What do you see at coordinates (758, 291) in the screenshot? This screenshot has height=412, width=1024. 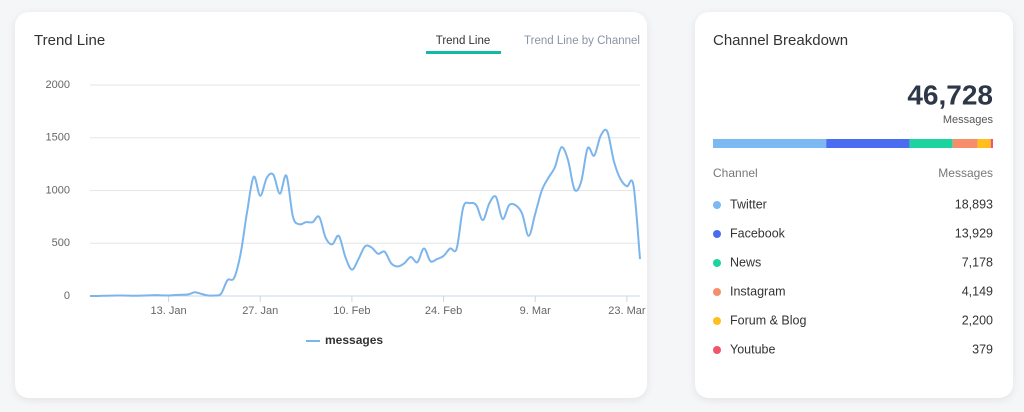 I see `channel-name: Instagram` at bounding box center [758, 291].